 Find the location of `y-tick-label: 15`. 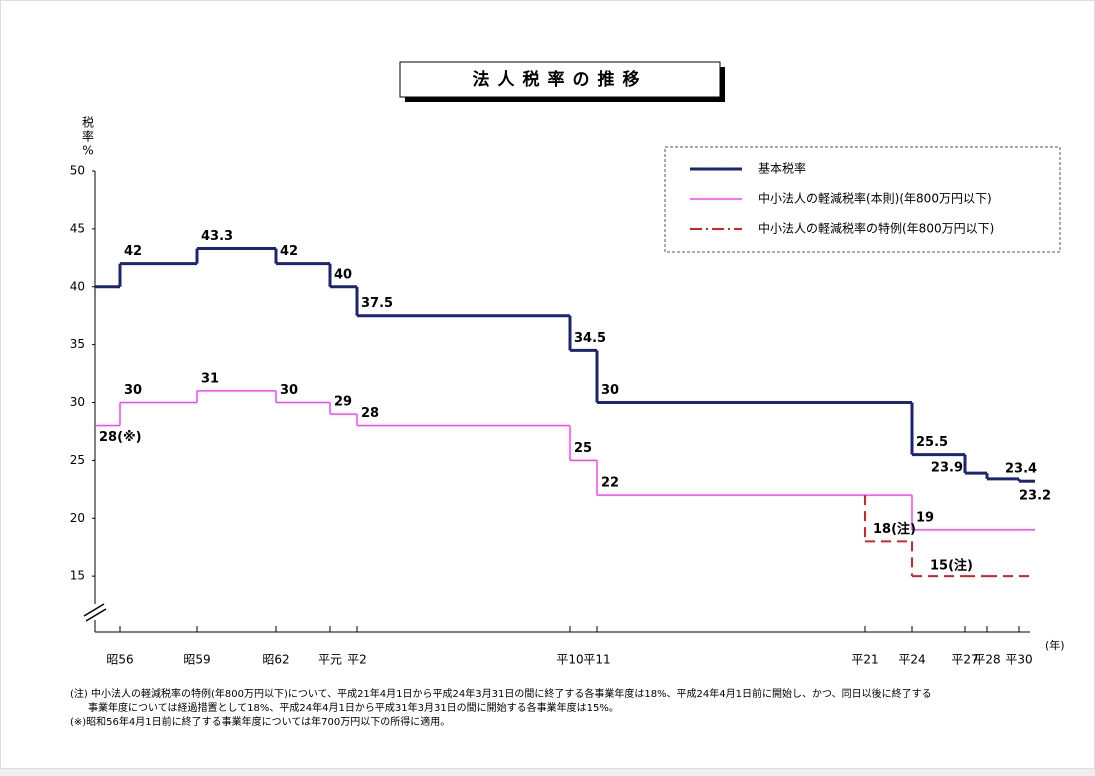

y-tick-label: 15 is located at coordinates (77, 576).